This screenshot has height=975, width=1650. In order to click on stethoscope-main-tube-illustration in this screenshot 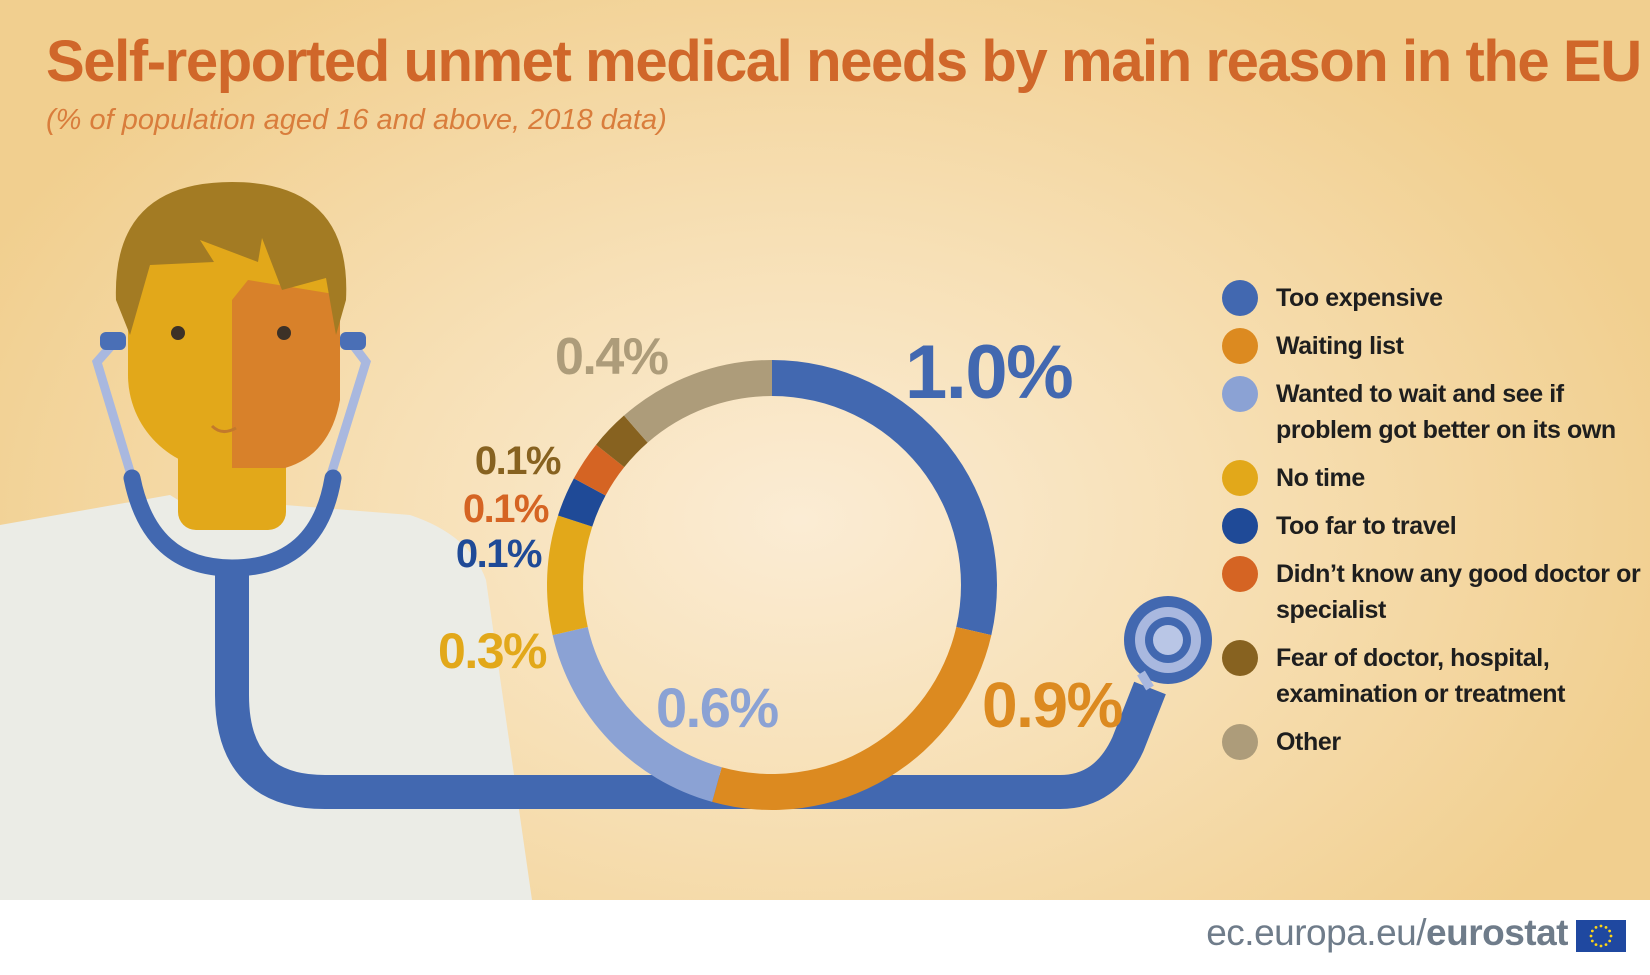, I will do `click(690, 688)`.